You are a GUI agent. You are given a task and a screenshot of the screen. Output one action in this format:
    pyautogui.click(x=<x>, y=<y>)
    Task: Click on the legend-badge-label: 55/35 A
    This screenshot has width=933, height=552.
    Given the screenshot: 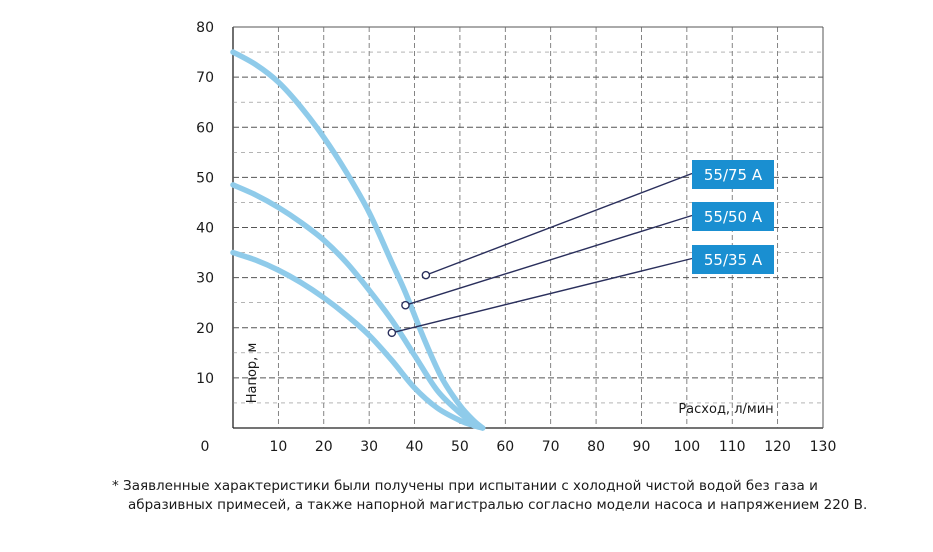 What is the action you would take?
    pyautogui.click(x=733, y=260)
    